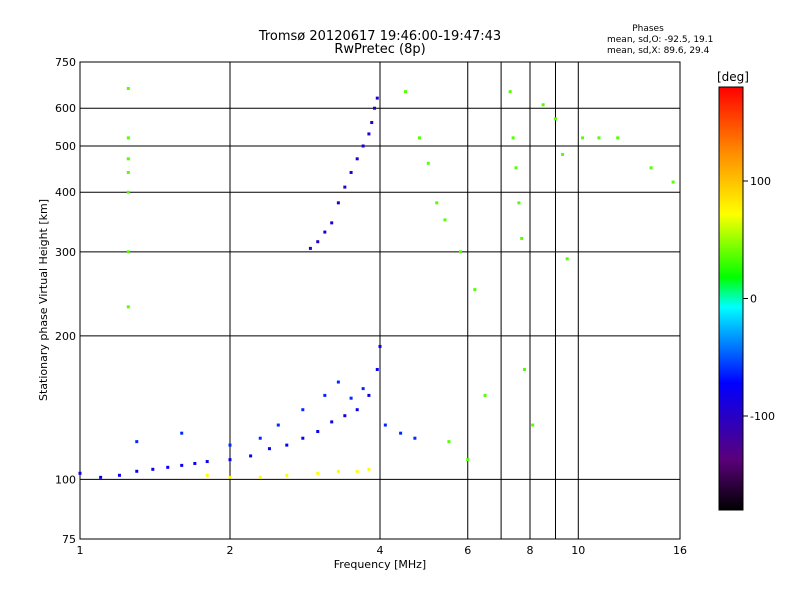 Image resolution: width=800 pixels, height=600 pixels. What do you see at coordinates (379, 49) in the screenshot?
I see `chart-subtitle: RwPretec (8p)` at bounding box center [379, 49].